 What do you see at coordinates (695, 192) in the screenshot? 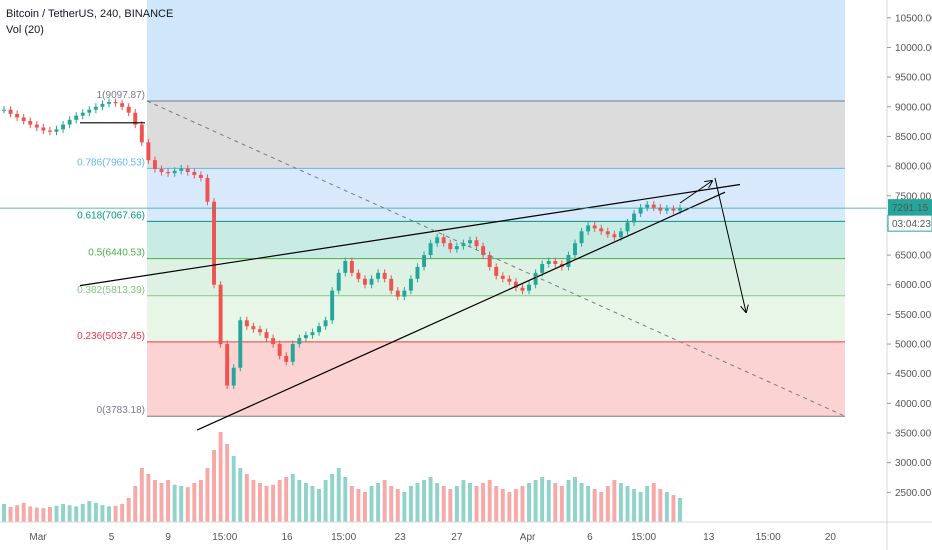
I see `arrow-up` at bounding box center [695, 192].